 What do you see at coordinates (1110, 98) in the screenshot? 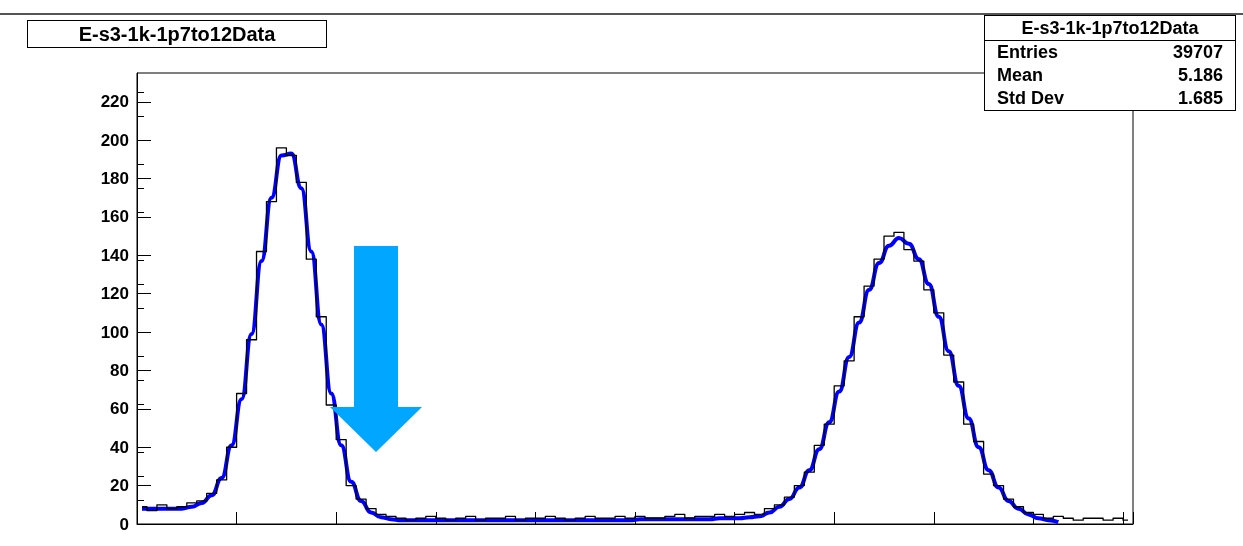
I see `text: Std Dev 1.685` at bounding box center [1110, 98].